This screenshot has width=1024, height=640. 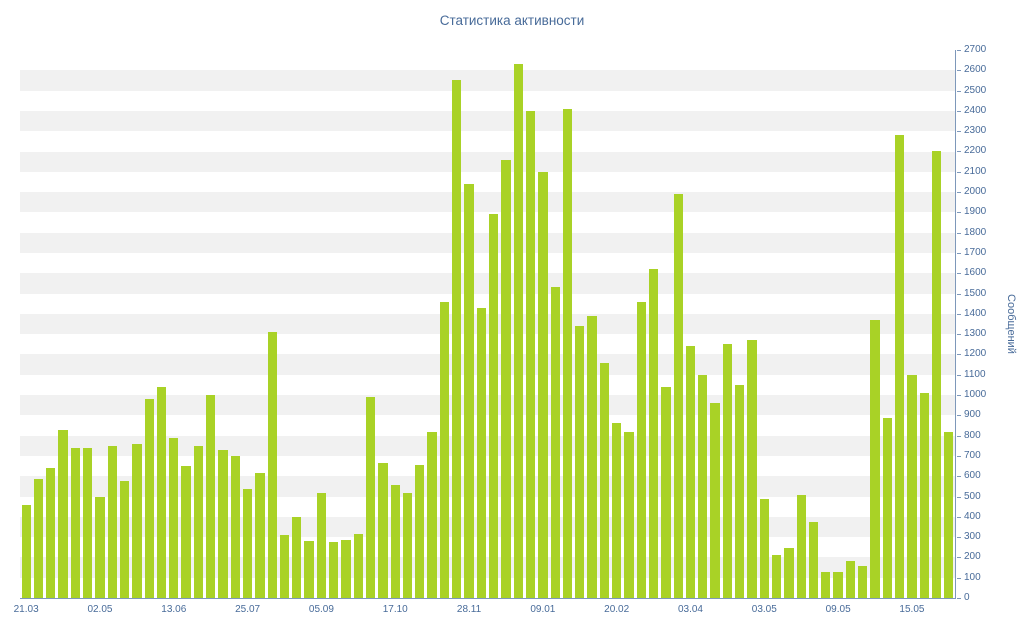 What do you see at coordinates (959, 324) in the screenshot?
I see `y-axis-ticks` at bounding box center [959, 324].